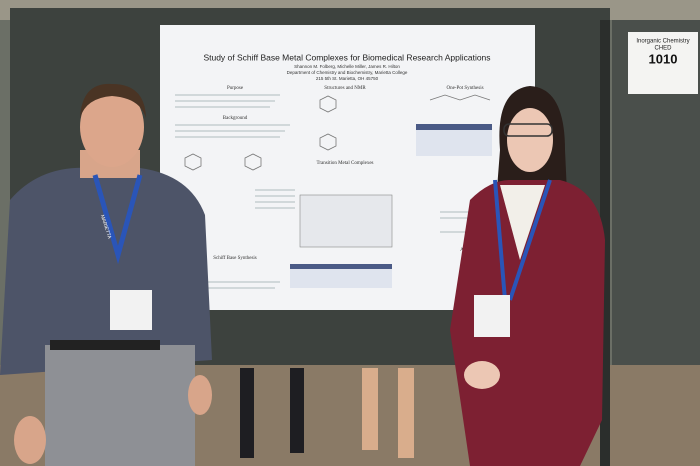  What do you see at coordinates (522, 222) in the screenshot?
I see `woman-shirt` at bounding box center [522, 222].